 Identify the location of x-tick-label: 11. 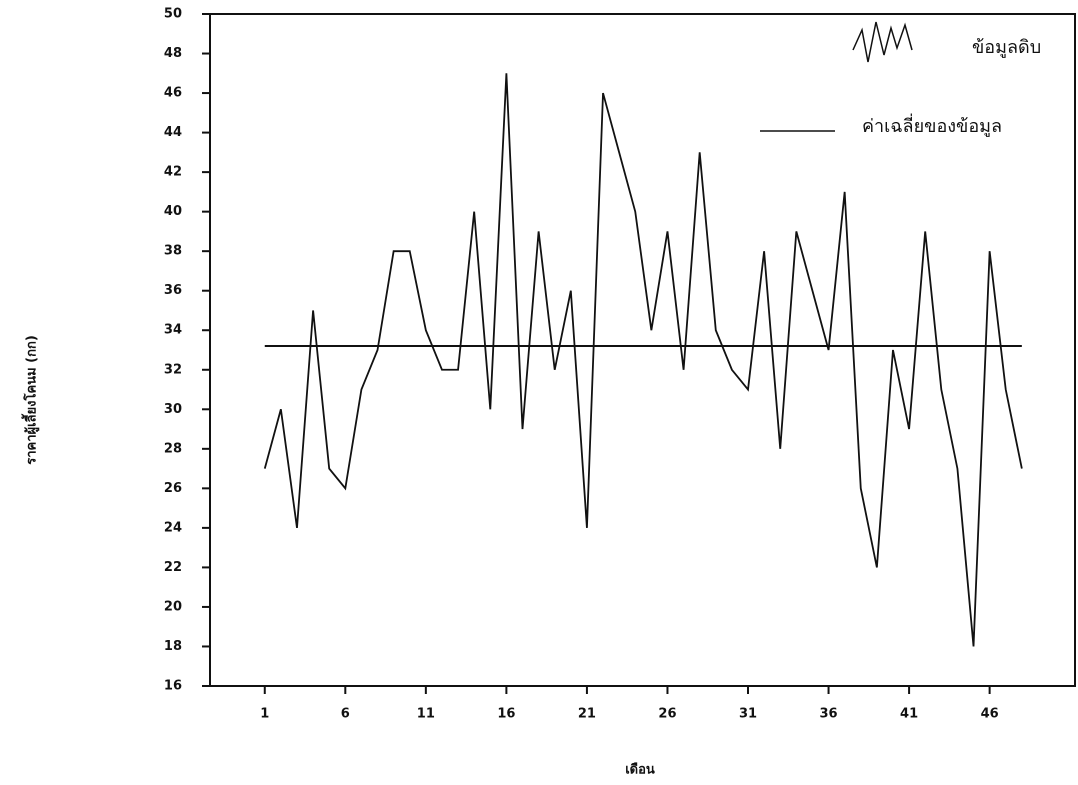
(426, 714).